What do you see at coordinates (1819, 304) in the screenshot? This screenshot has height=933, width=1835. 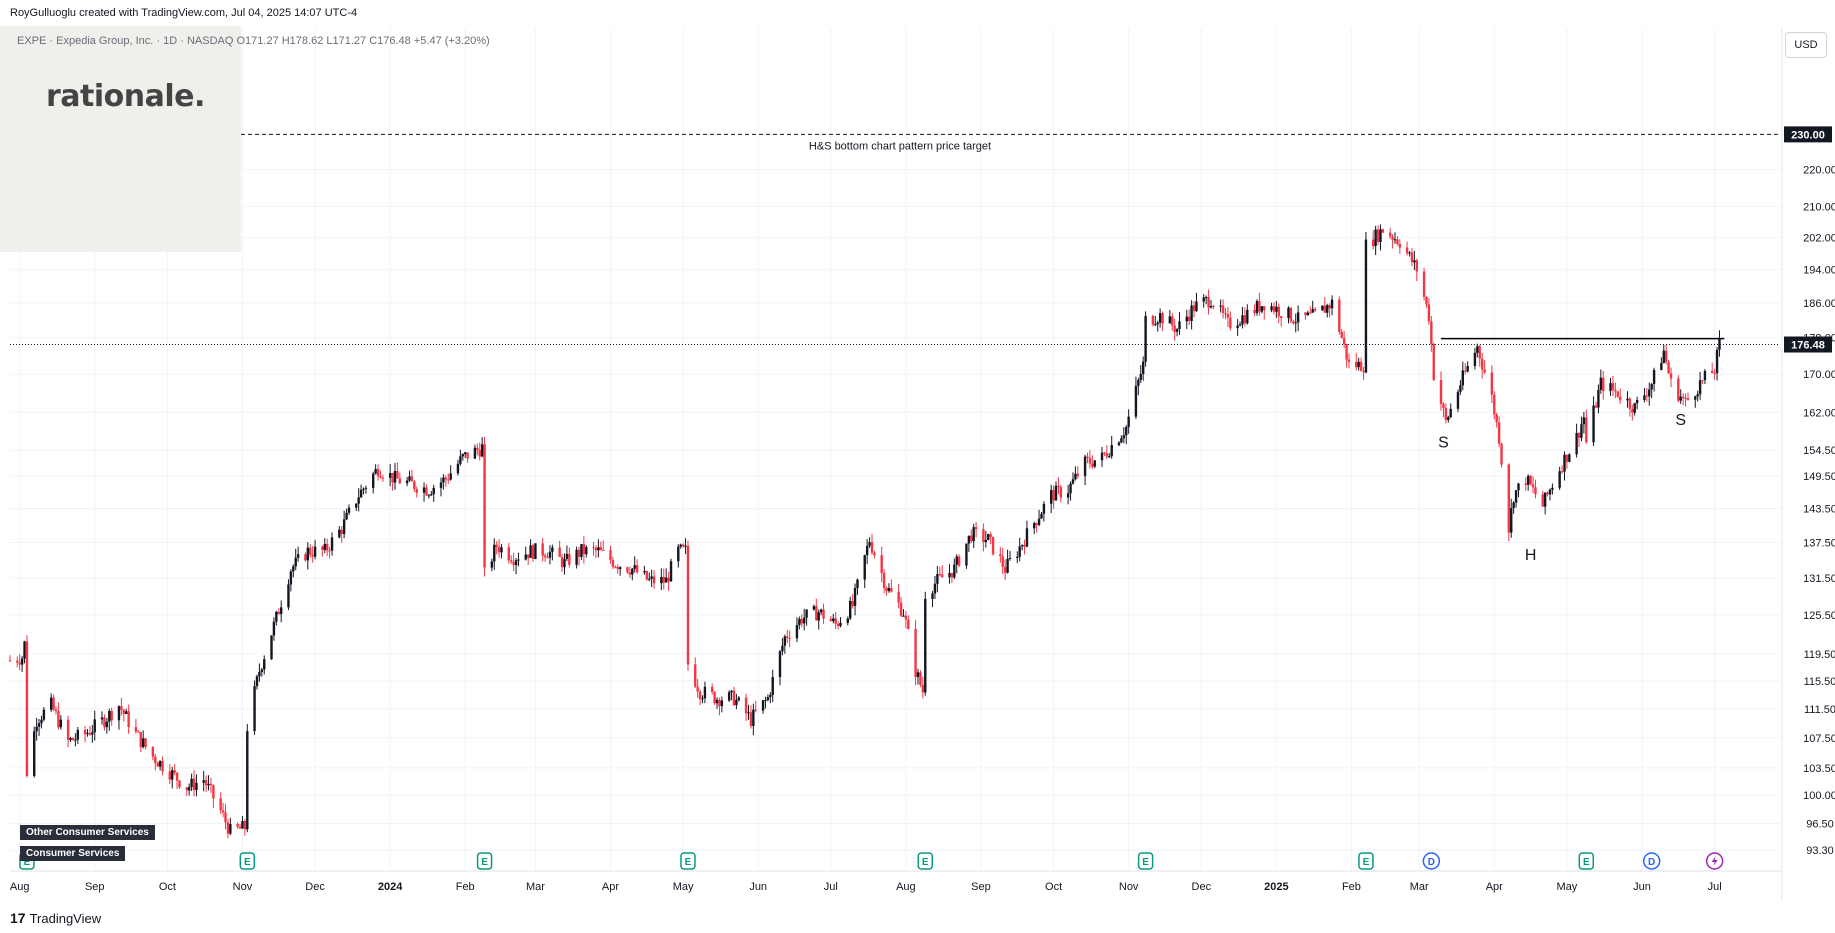 I see `price-tick-label: 186.00` at bounding box center [1819, 304].